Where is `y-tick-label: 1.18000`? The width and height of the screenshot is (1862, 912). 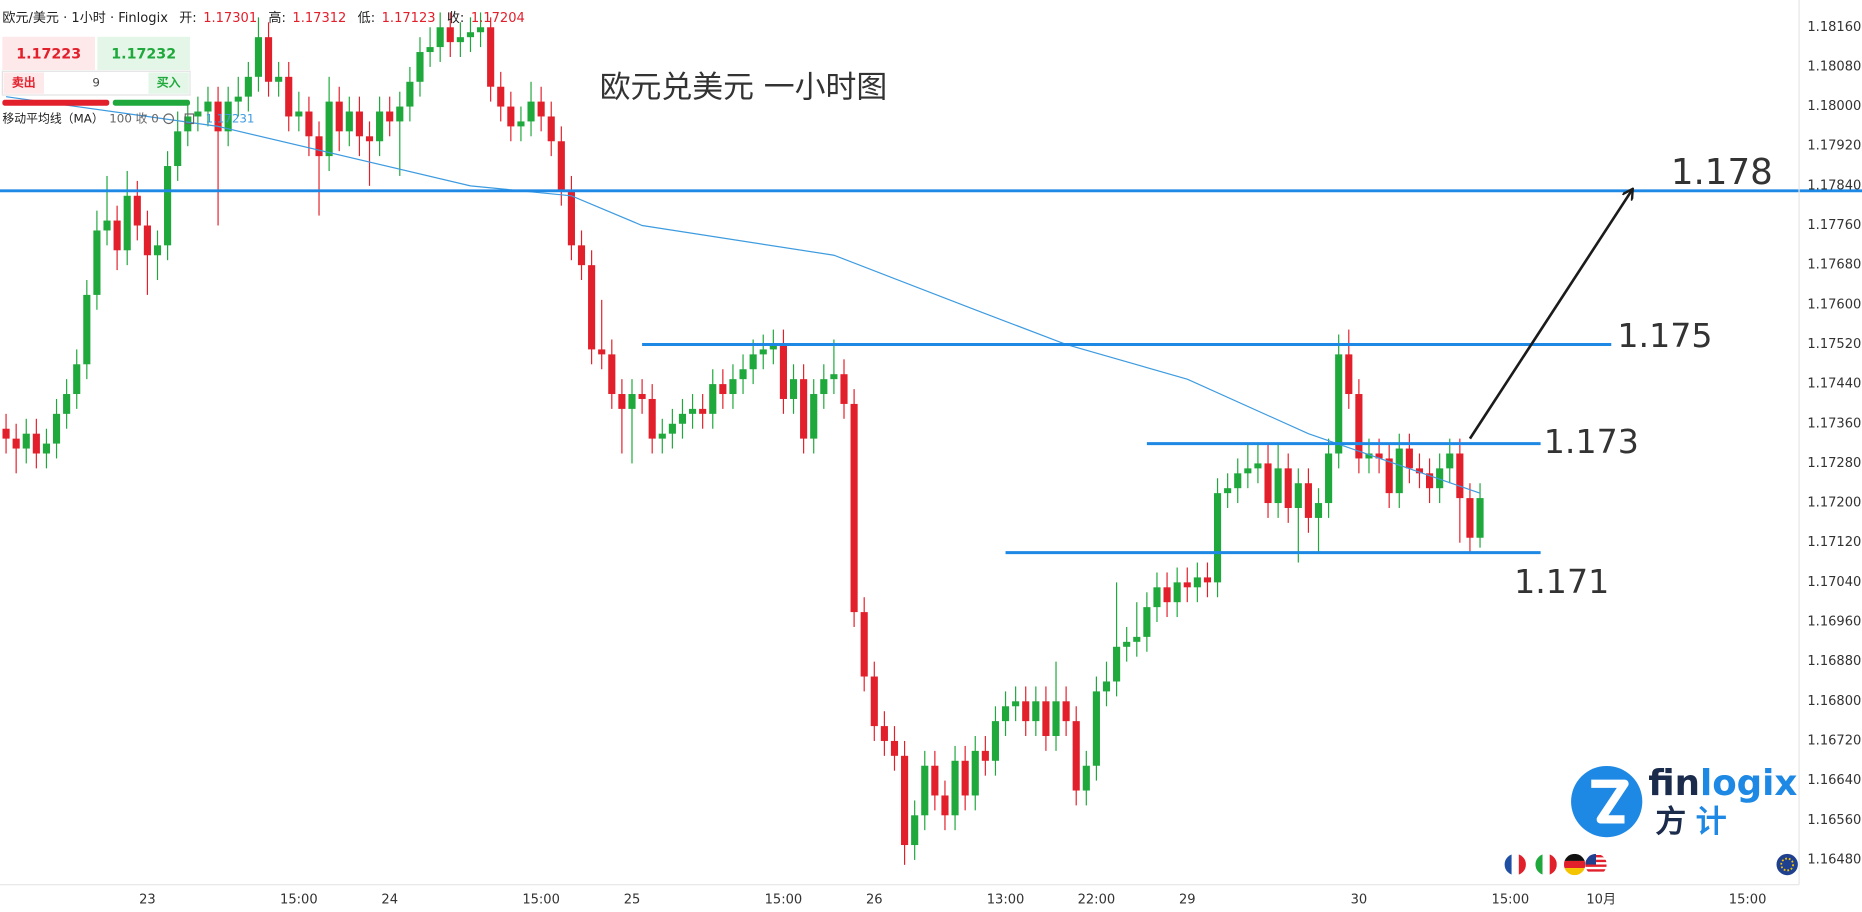 y-tick-label: 1.18000 is located at coordinates (1834, 106).